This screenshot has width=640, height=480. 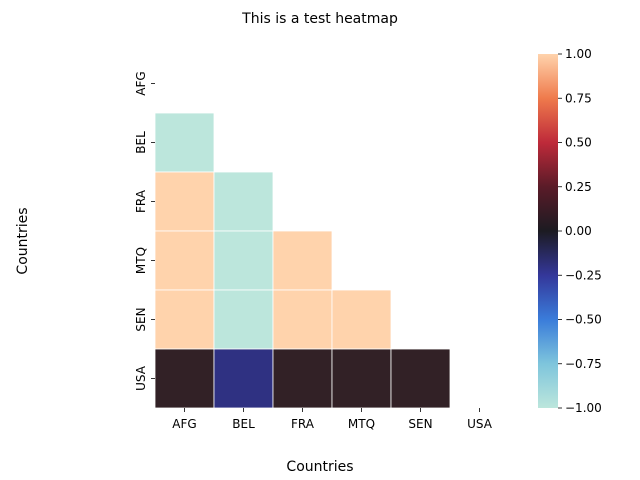 I want to click on colorbar-tick-label: 1.00, so click(x=578, y=54).